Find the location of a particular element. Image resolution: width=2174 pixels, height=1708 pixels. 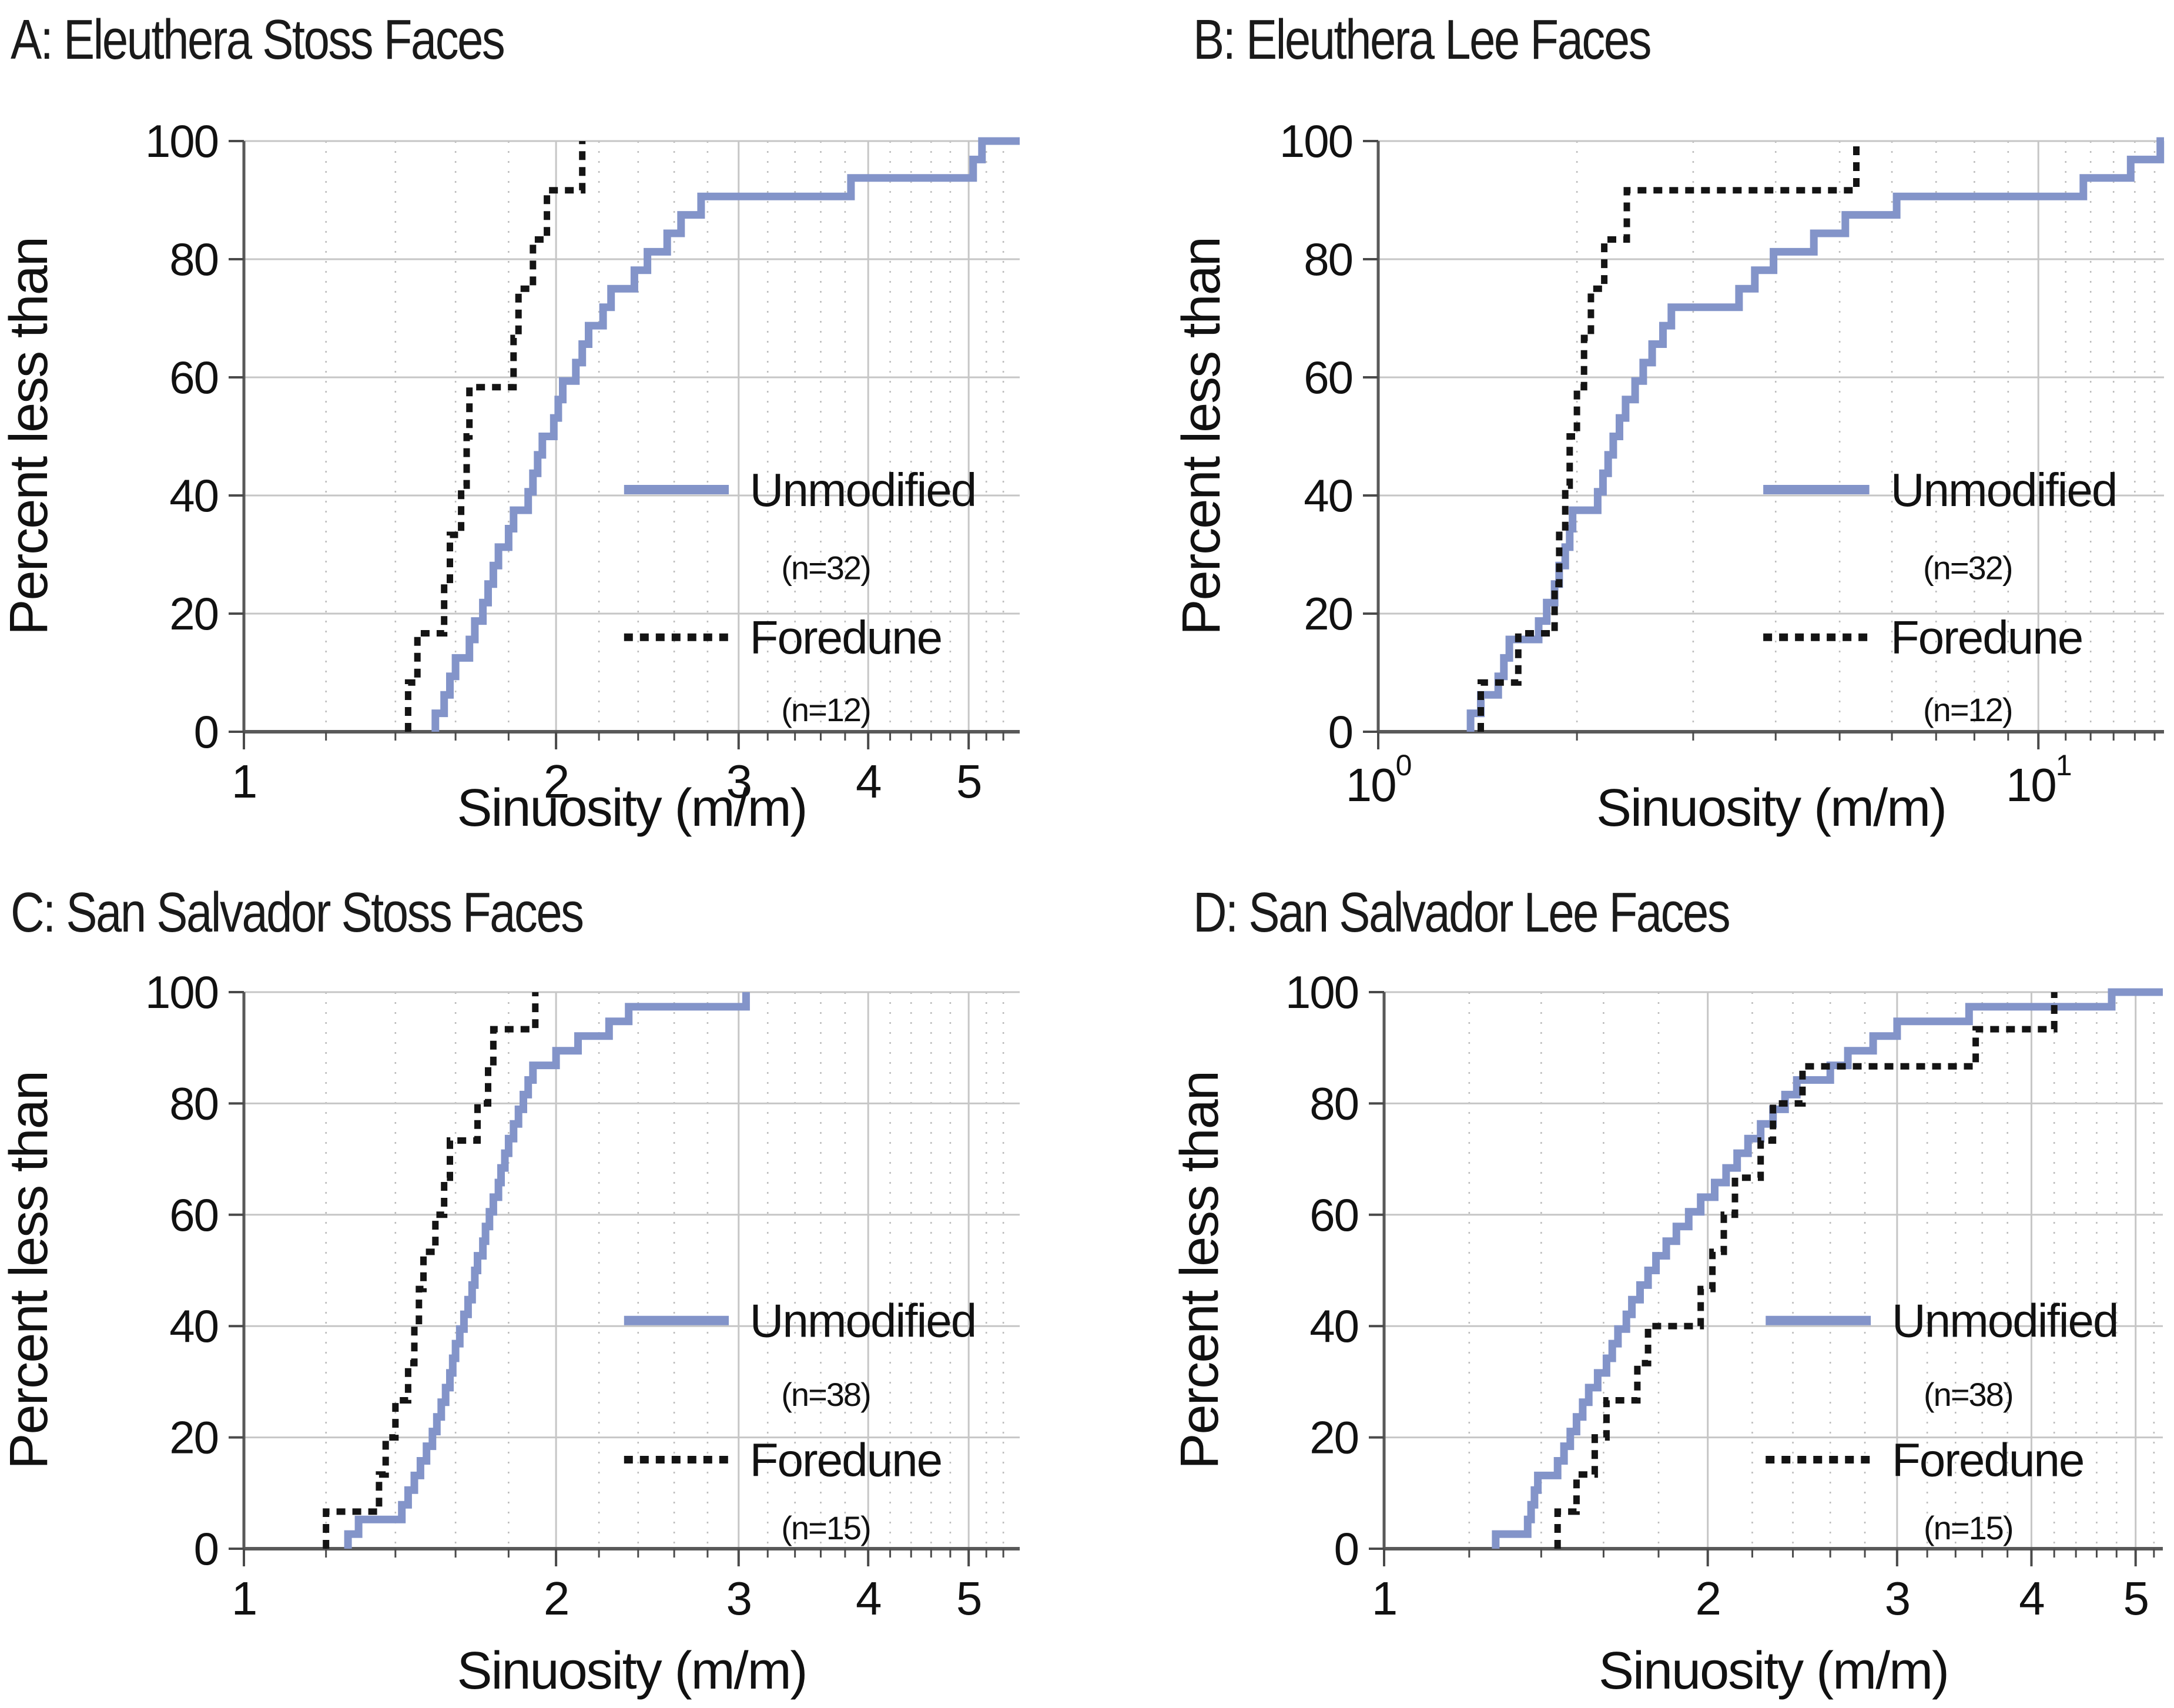

x-tick-labels: 10⁰ 10¹ is located at coordinates (1709, 780).